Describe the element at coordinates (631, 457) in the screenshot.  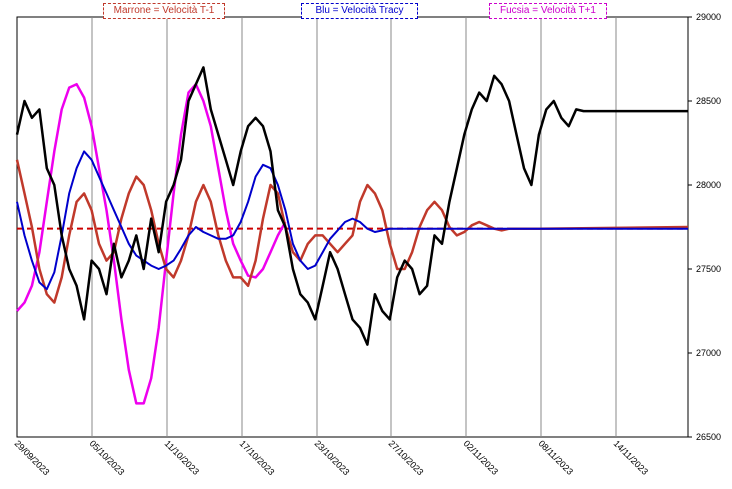
I see `x-tick-label: 14/11/2023` at that location.